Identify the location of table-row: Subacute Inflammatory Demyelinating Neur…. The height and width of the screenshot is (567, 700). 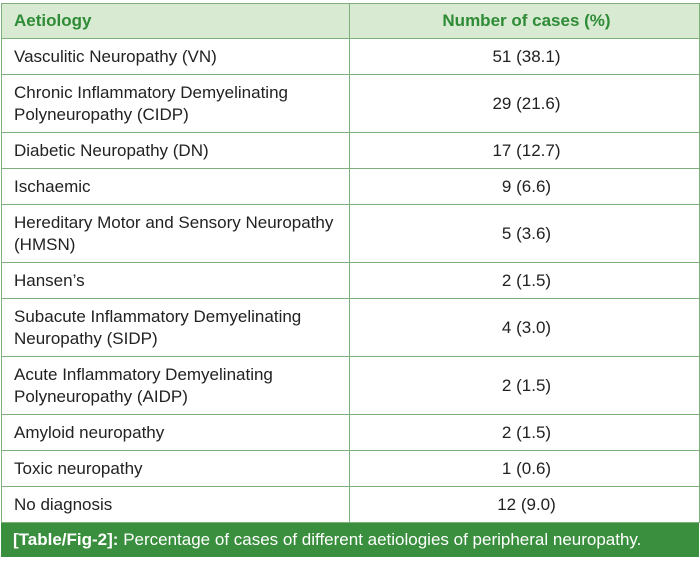
(350, 327).